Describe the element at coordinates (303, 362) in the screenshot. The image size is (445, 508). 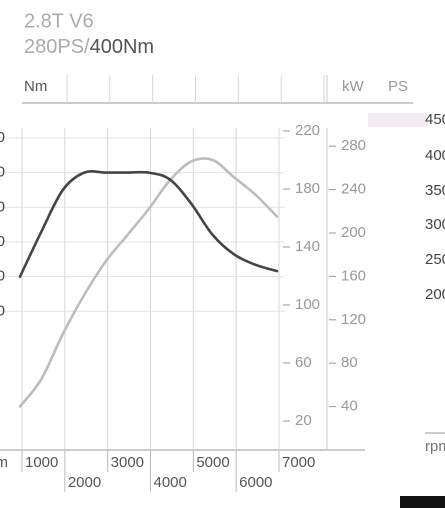
I see `y2-tick-label: 60` at that location.